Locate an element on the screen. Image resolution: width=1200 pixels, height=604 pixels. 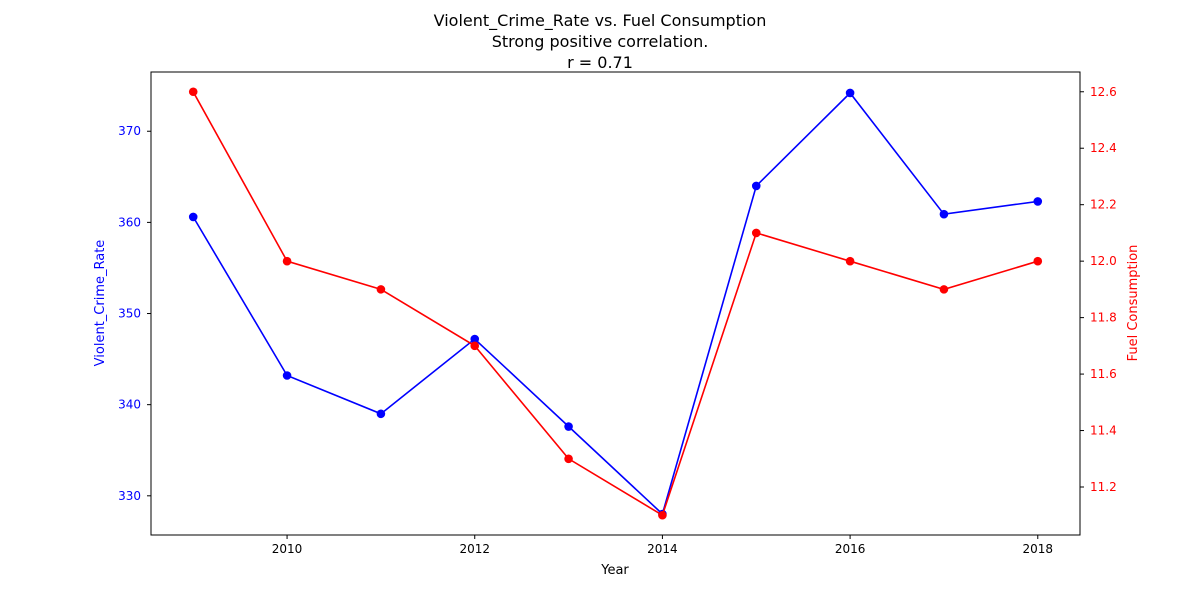
y-left-tick-label: 360 is located at coordinates (129, 222).